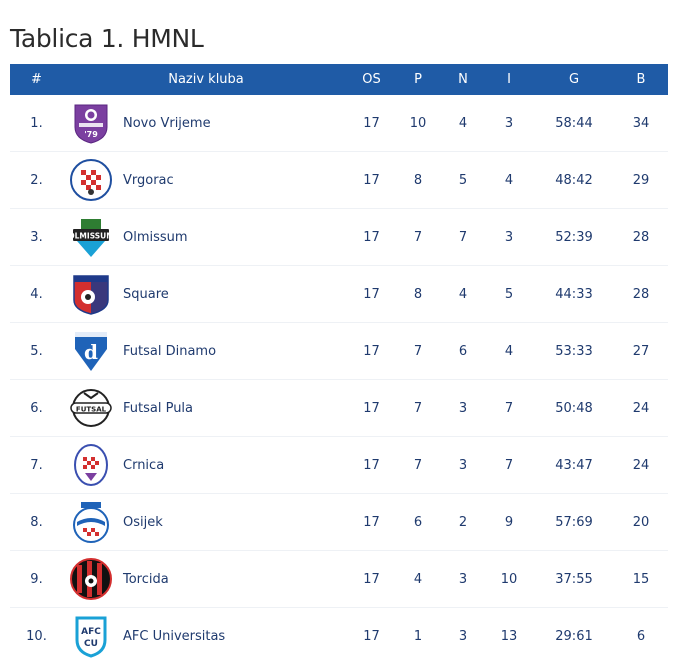 The width and height of the screenshot is (692, 664). Describe the element at coordinates (36, 294) in the screenshot. I see `rank-cell: 4.` at that location.